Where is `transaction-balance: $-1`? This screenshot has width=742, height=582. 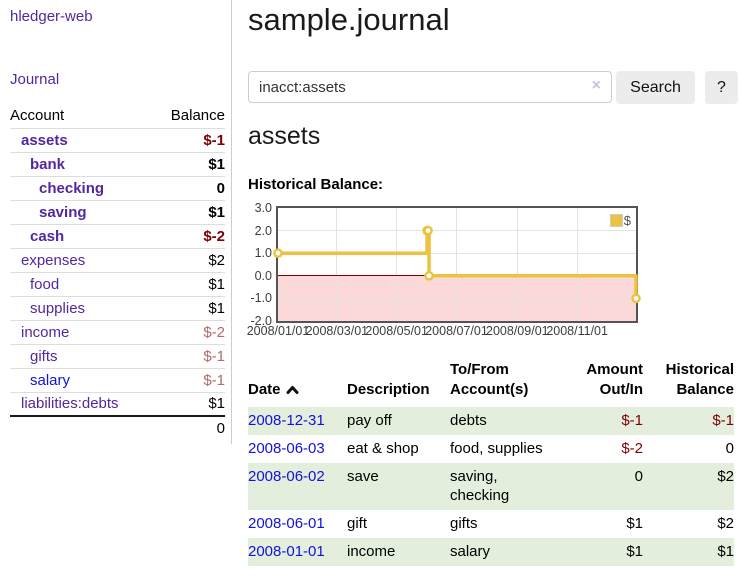
transaction-balance: $-1 is located at coordinates (688, 421).